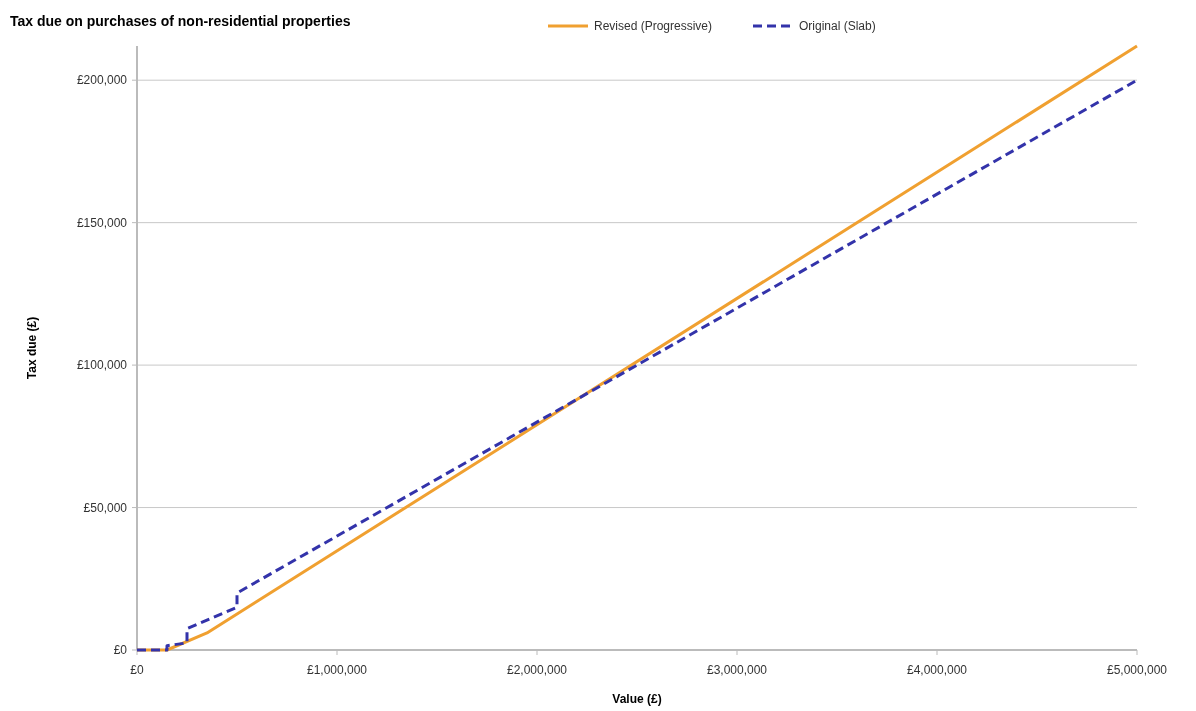 The height and width of the screenshot is (711, 1196). What do you see at coordinates (337, 670) in the screenshot?
I see `x-tick-label: £1,000,000` at bounding box center [337, 670].